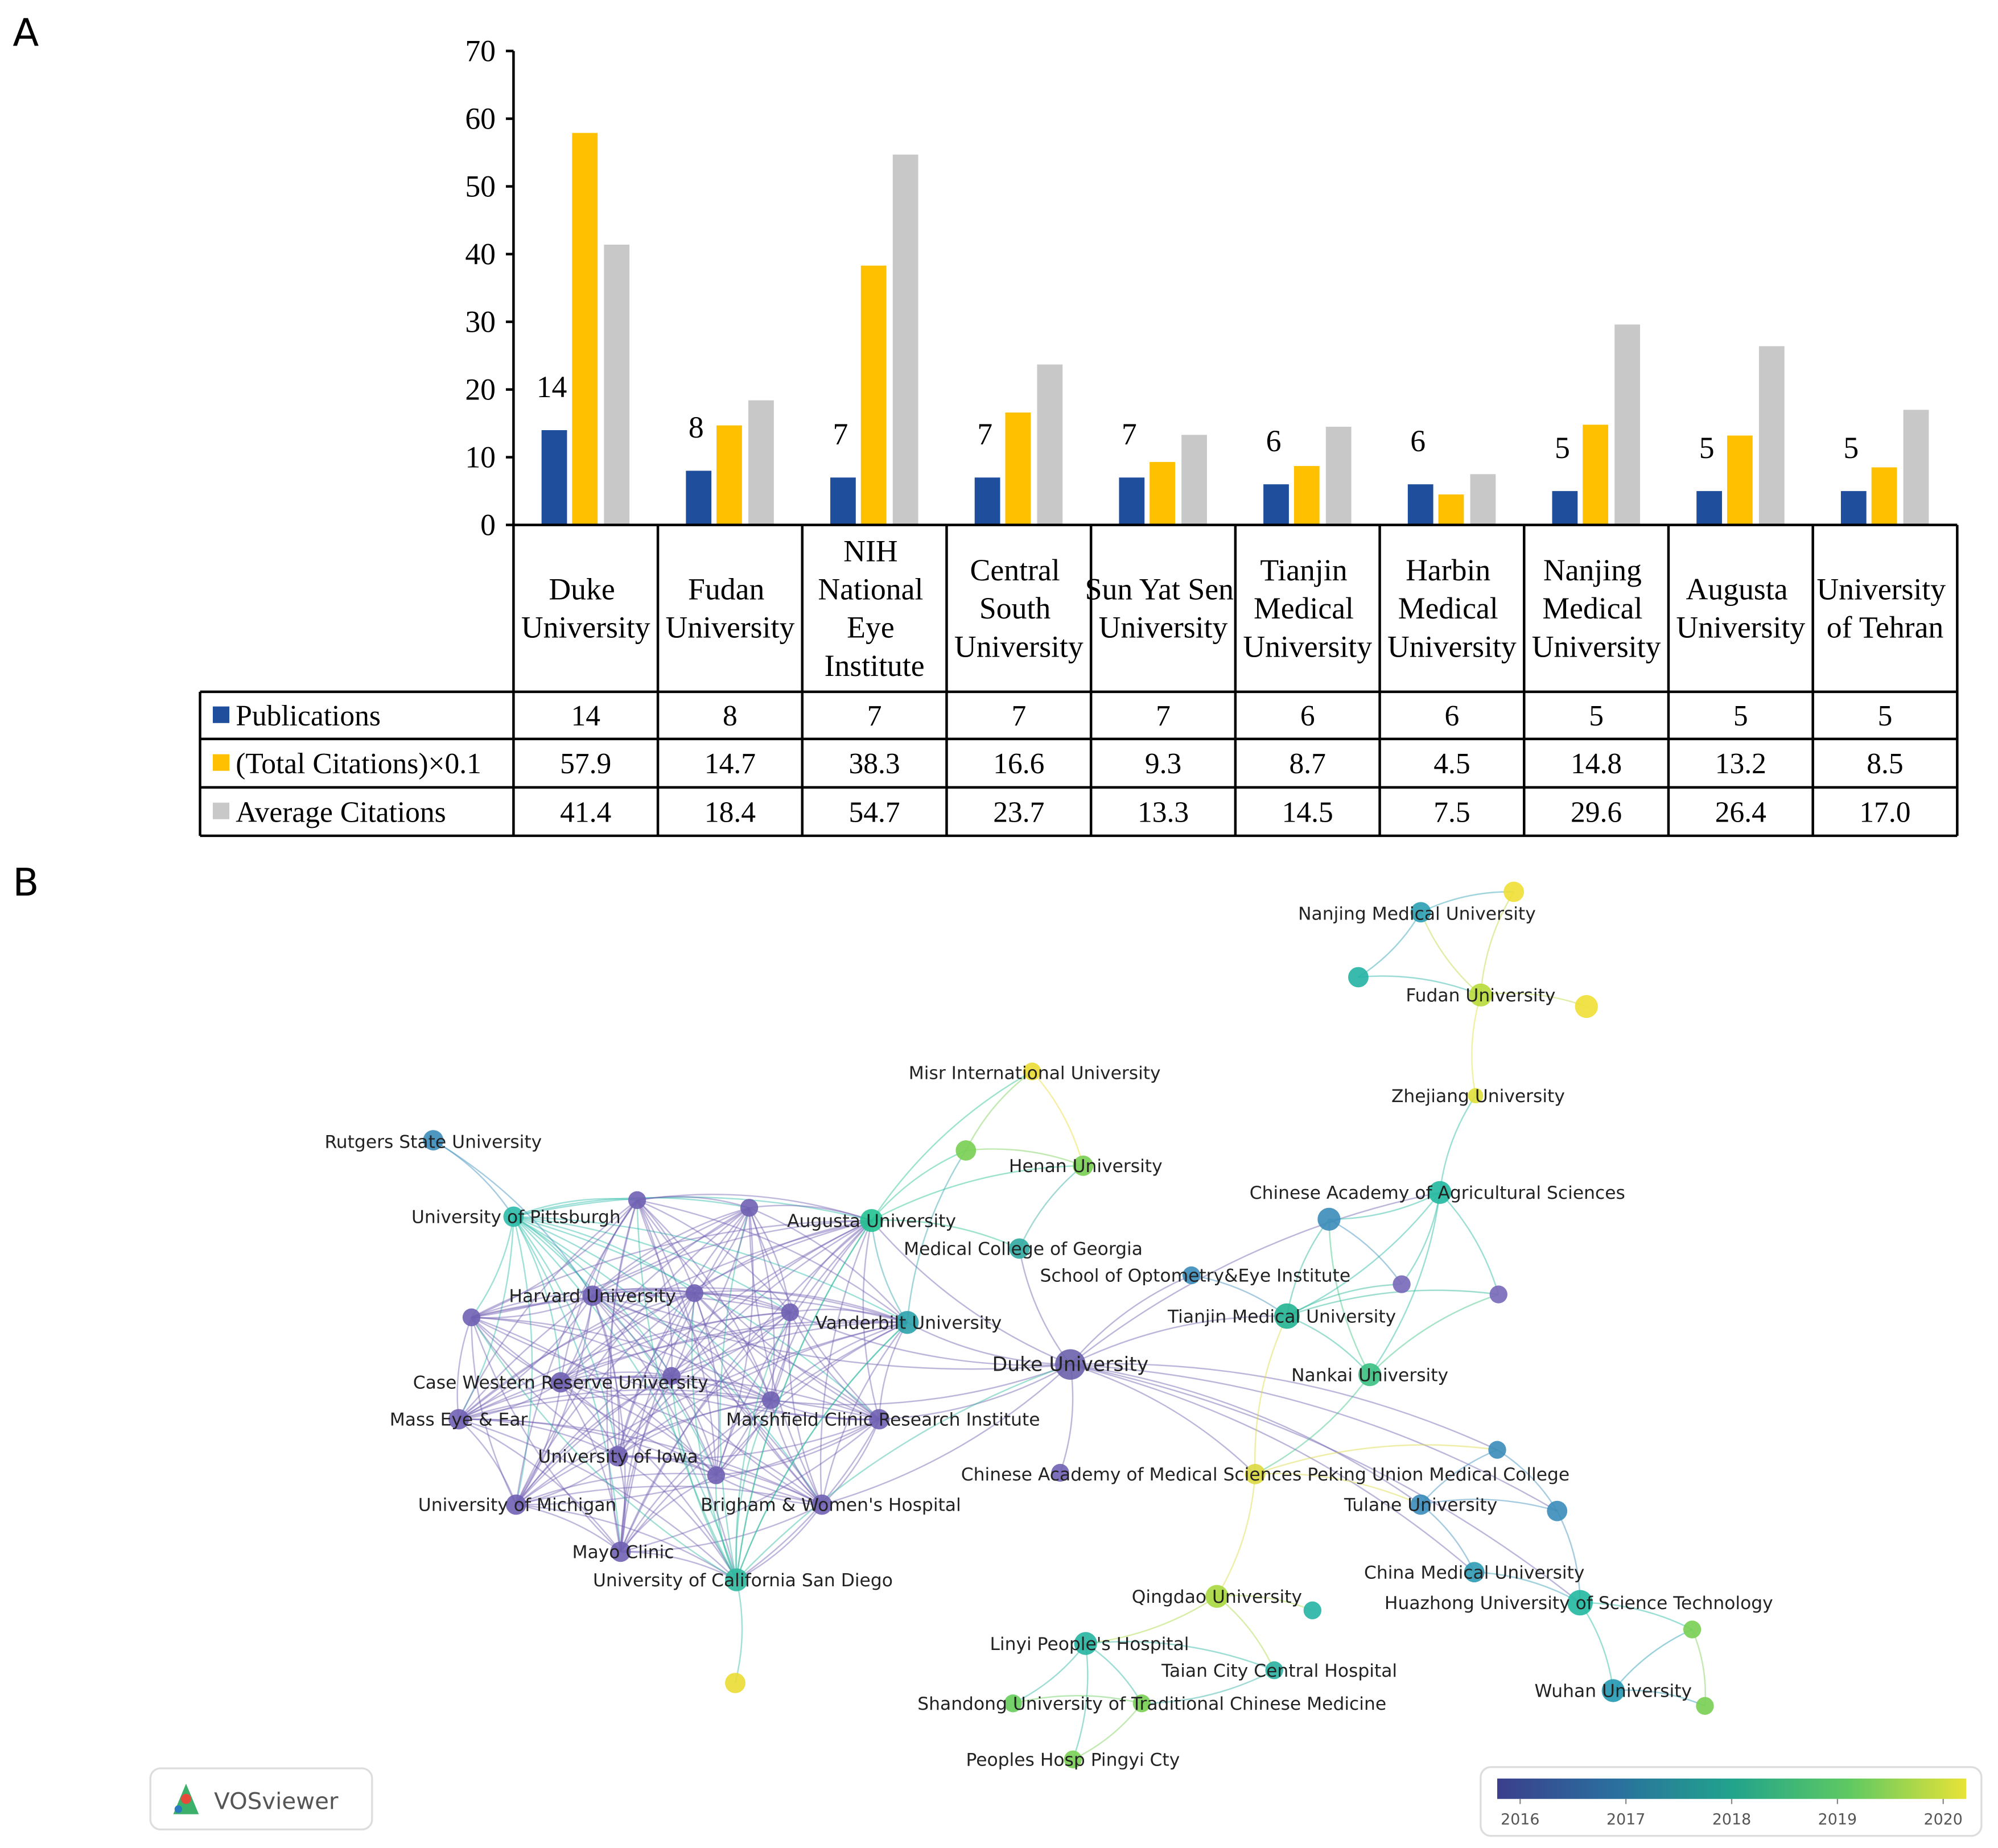  I want to click on y-tick-label: 10, so click(481, 458).